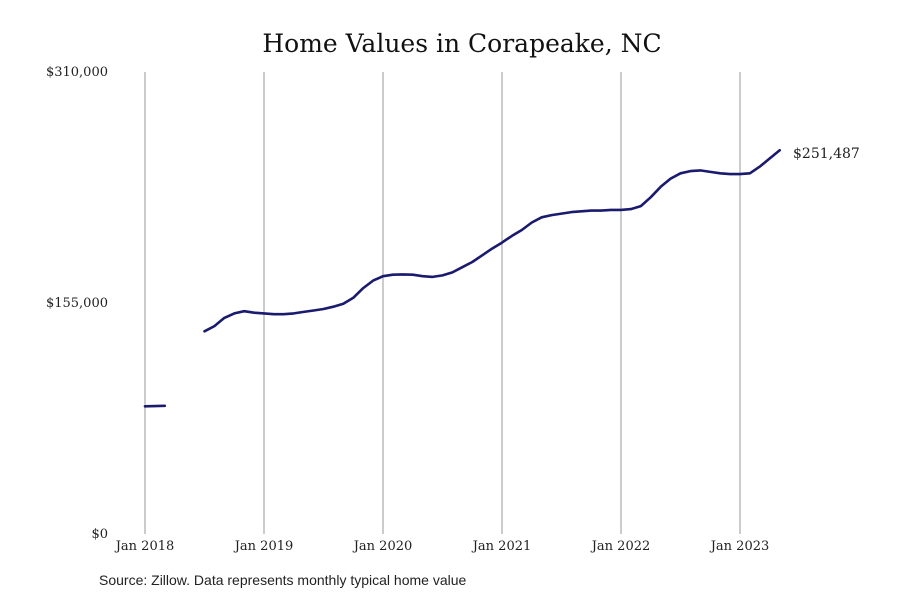 The height and width of the screenshot is (600, 900). What do you see at coordinates (77, 72) in the screenshot?
I see `y-tick-label: $310,000` at bounding box center [77, 72].